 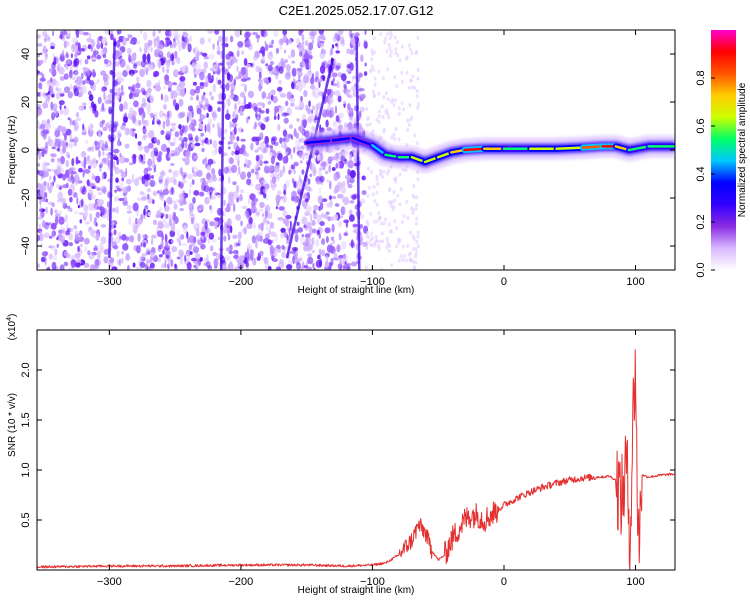 What do you see at coordinates (701, 77) in the screenshot?
I see `colorbar-tick-label: 0.8` at bounding box center [701, 77].